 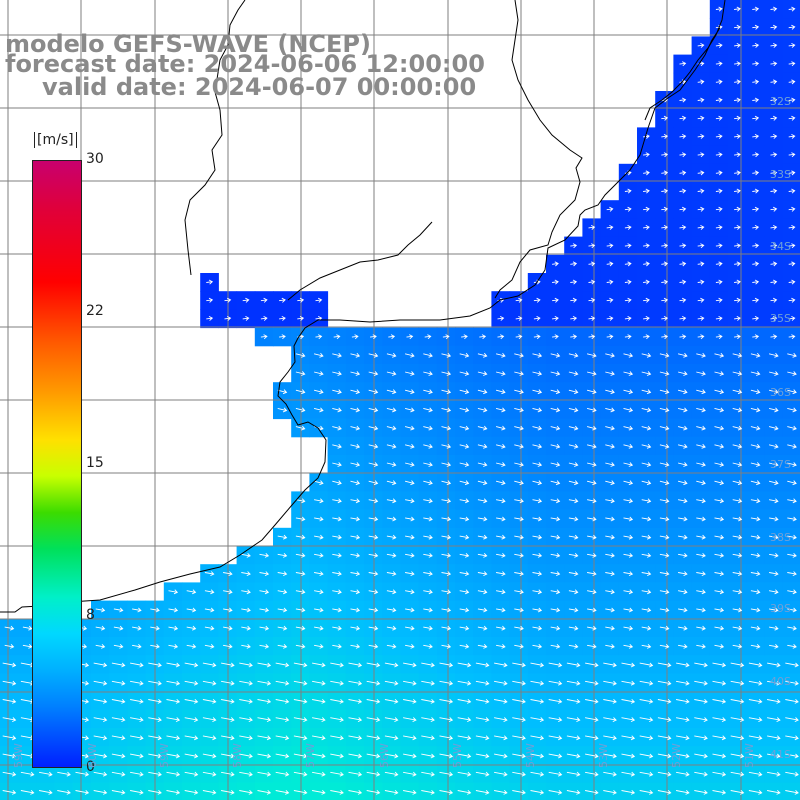 I want to click on lagoon-inner, so click(x=685, y=60).